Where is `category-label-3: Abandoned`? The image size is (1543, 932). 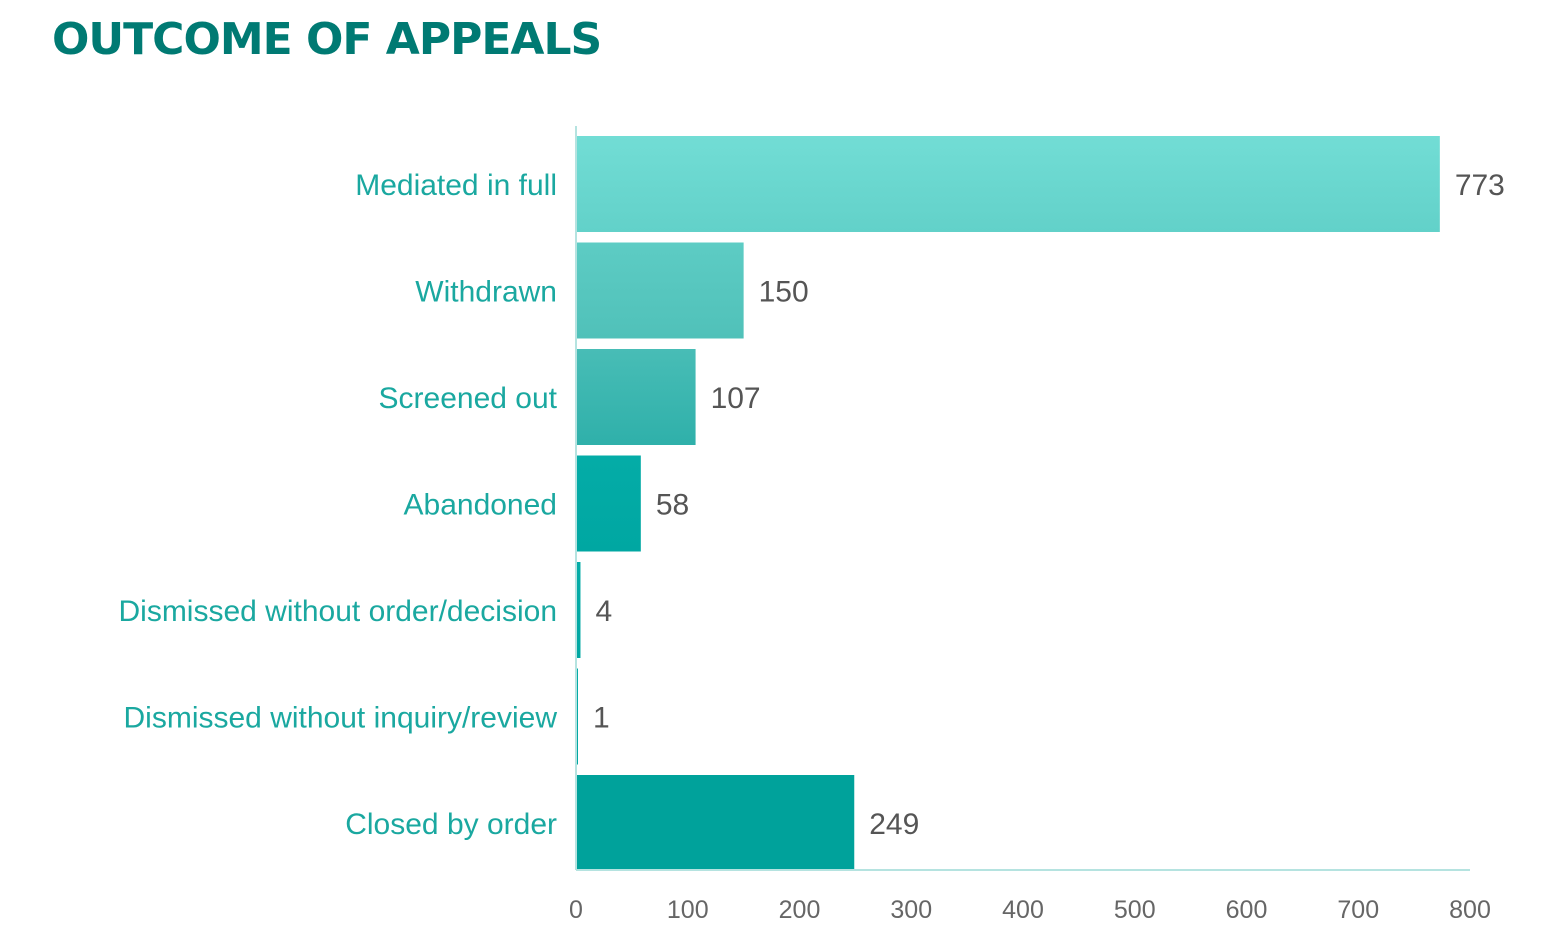 category-label-3: Abandoned is located at coordinates (481, 505).